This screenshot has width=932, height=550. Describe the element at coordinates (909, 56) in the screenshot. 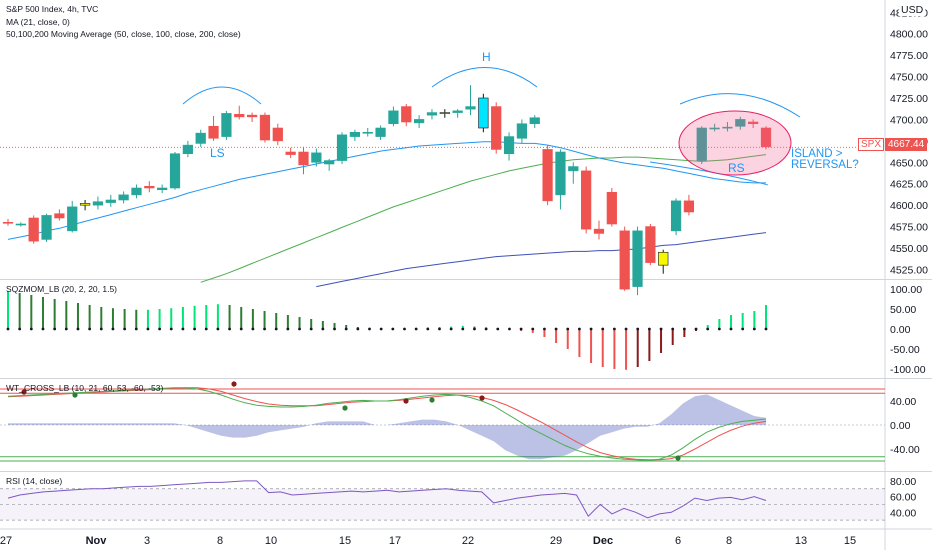

I see `price-tick-label: 4775.00` at that location.